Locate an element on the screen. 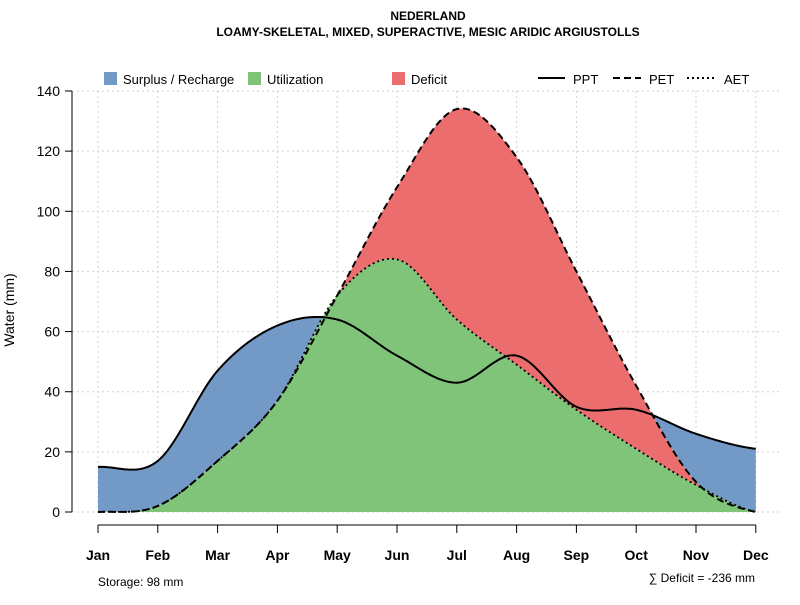 This screenshot has height=605, width=800. x-tick-label: Oct is located at coordinates (637, 555).